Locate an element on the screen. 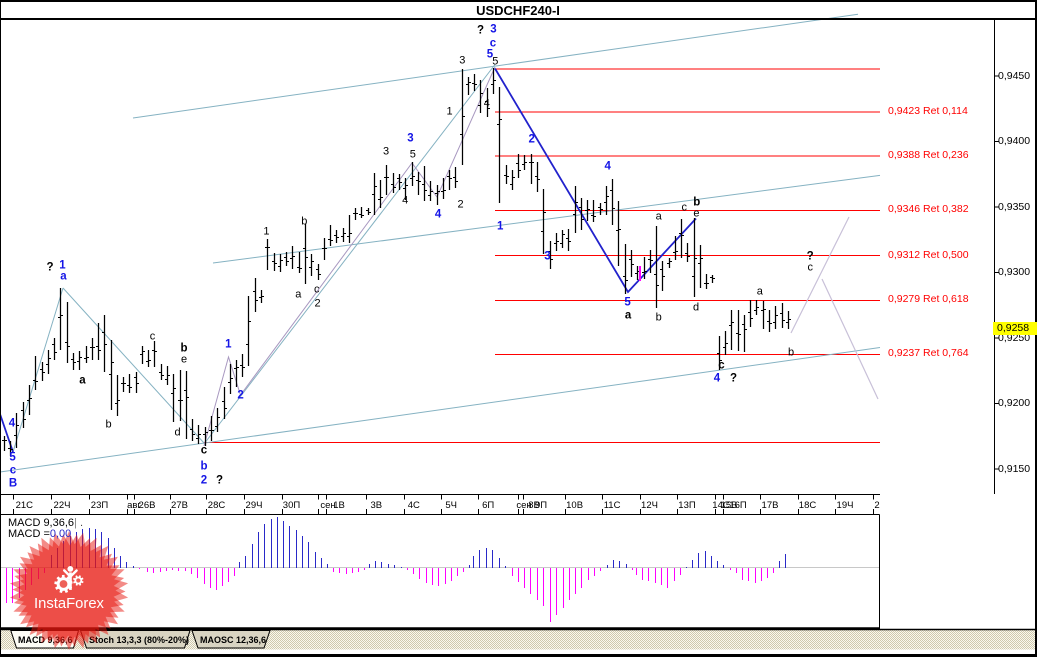 This screenshot has width=1037, height=661. svg-text: InstaForex is located at coordinates (69, 604).